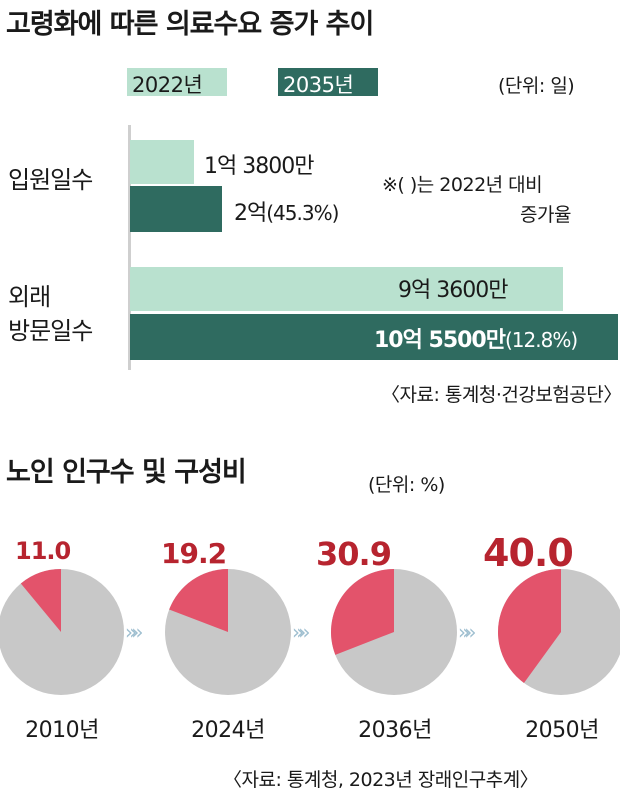 The image size is (620, 798). Describe the element at coordinates (126, 472) in the screenshot. I see `pie-chart-title: 노인 인구수 및 구성비` at that location.